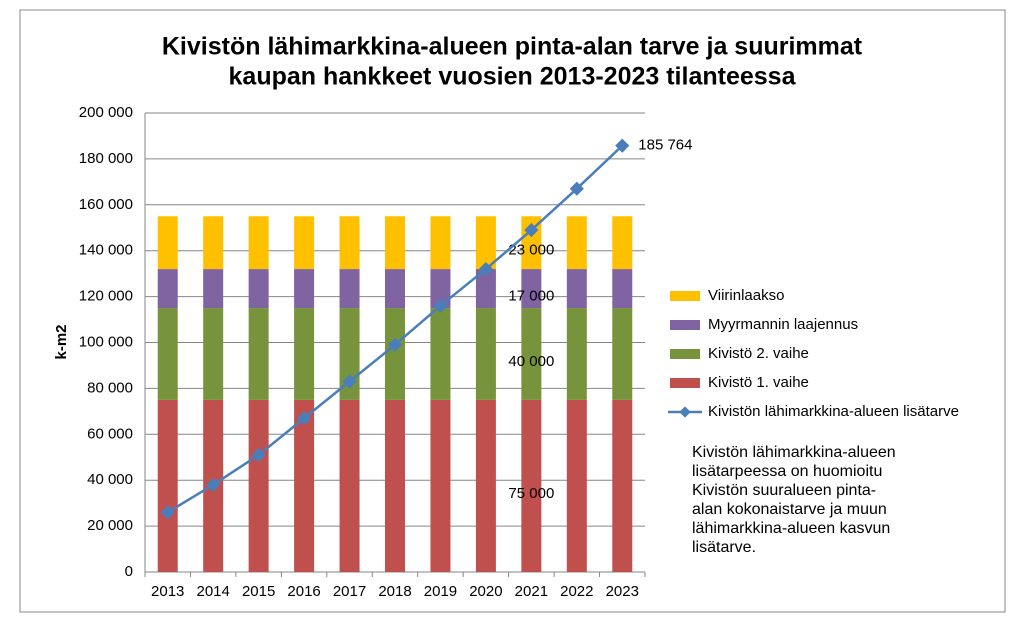  I want to click on x-tick-label: 2013, so click(167, 591).